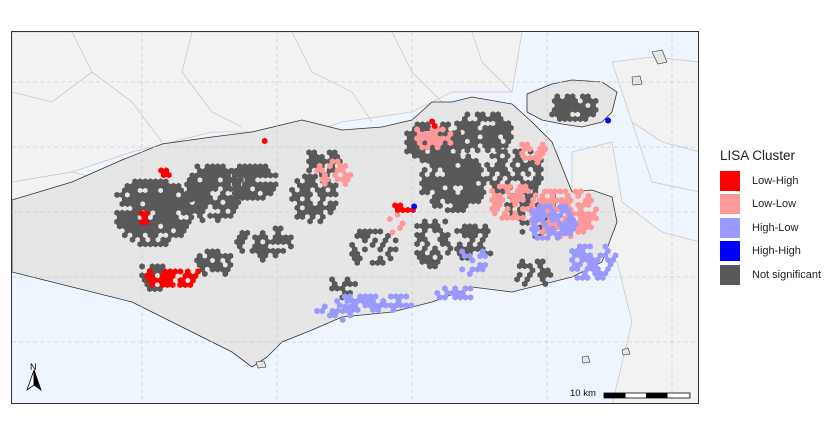 This screenshot has width=838, height=439. I want to click on legend-item-low-low: Low-Low, so click(777, 205).